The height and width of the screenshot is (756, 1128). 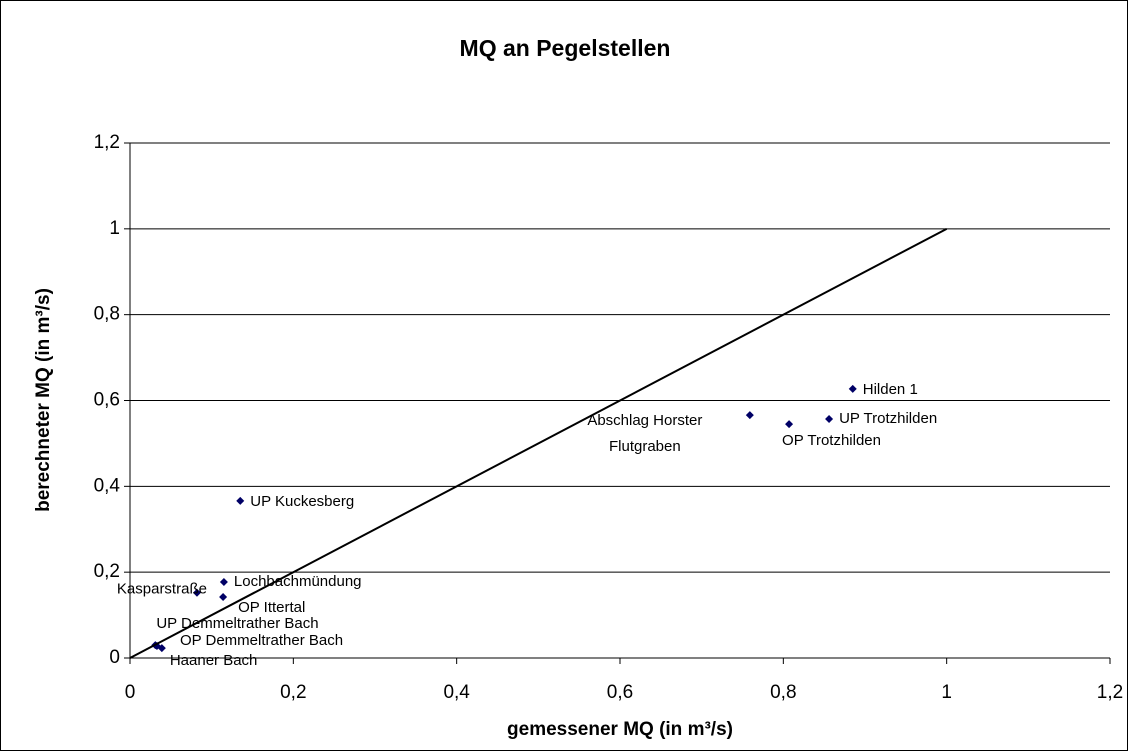 What do you see at coordinates (890, 389) in the screenshot?
I see `point-label: Hilden 1` at bounding box center [890, 389].